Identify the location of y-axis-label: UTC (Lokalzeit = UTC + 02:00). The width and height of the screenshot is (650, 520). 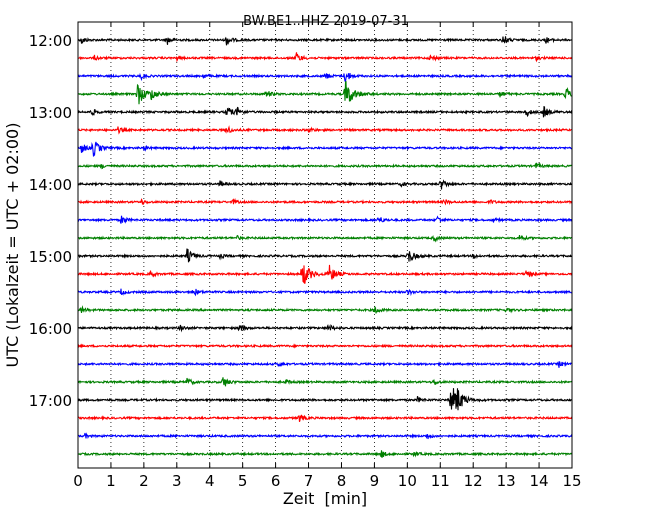
(12, 245).